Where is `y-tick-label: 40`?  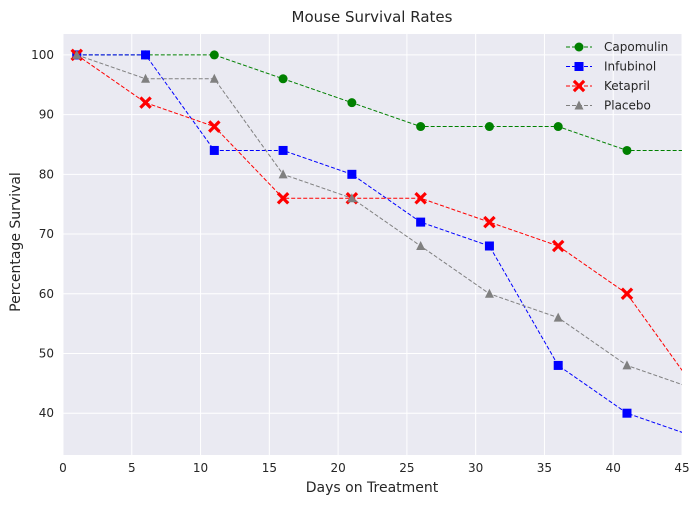
y-tick-label: 40 is located at coordinates (46, 413).